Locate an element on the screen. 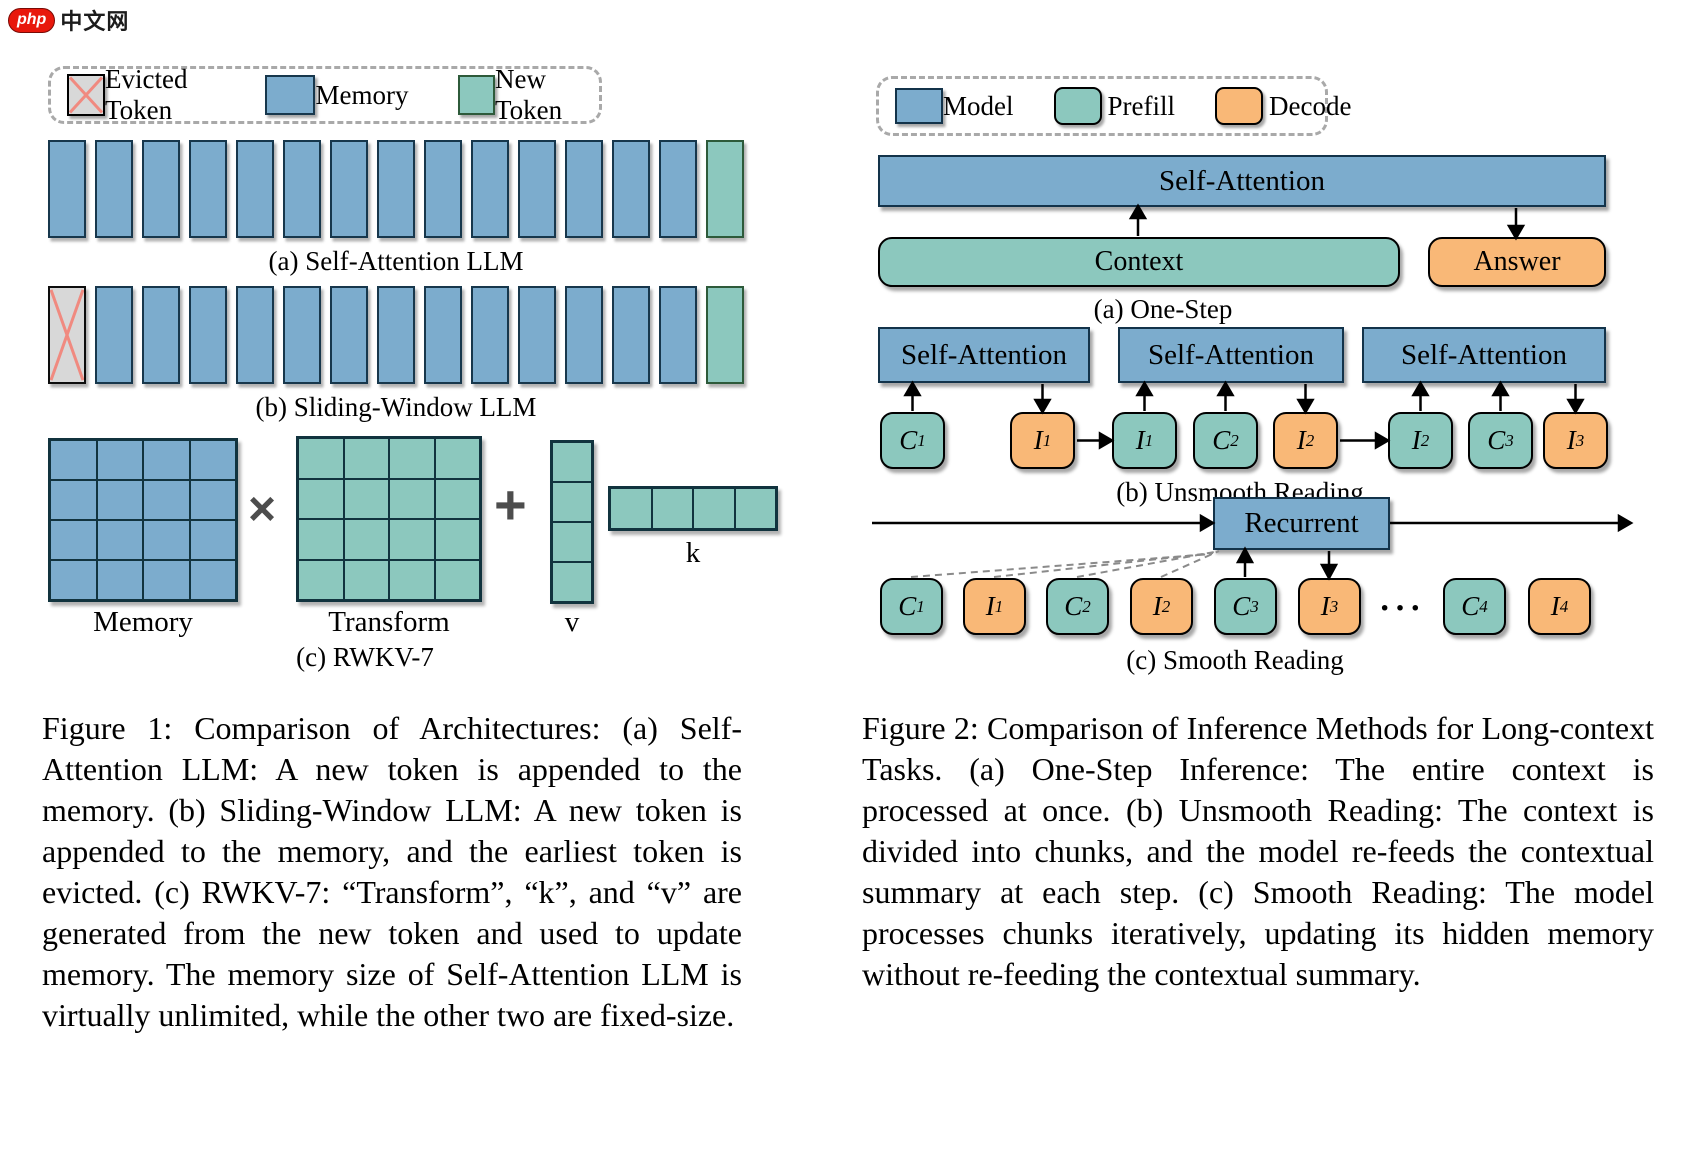 The height and width of the screenshot is (1176, 1681). one-step-self-attention-box: Self-Attention is located at coordinates (1242, 181).